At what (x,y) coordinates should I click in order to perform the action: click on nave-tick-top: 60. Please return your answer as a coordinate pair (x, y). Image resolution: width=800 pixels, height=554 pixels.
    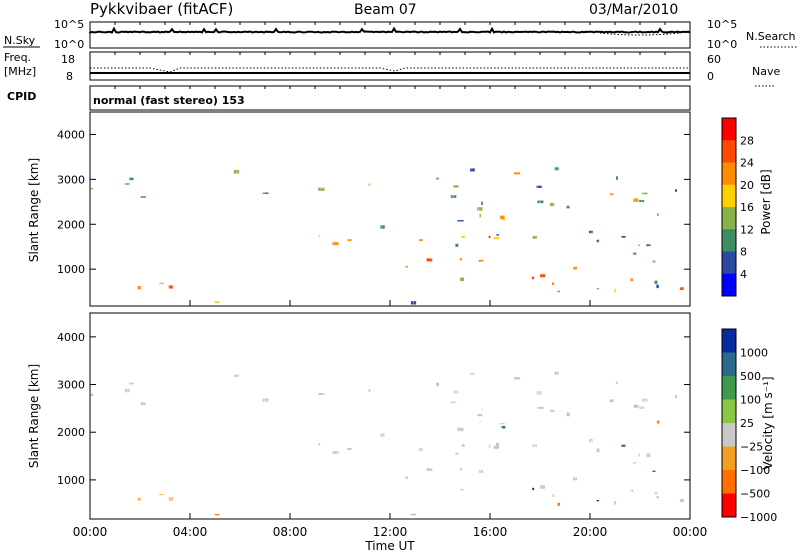
    Looking at the image, I should click on (714, 59).